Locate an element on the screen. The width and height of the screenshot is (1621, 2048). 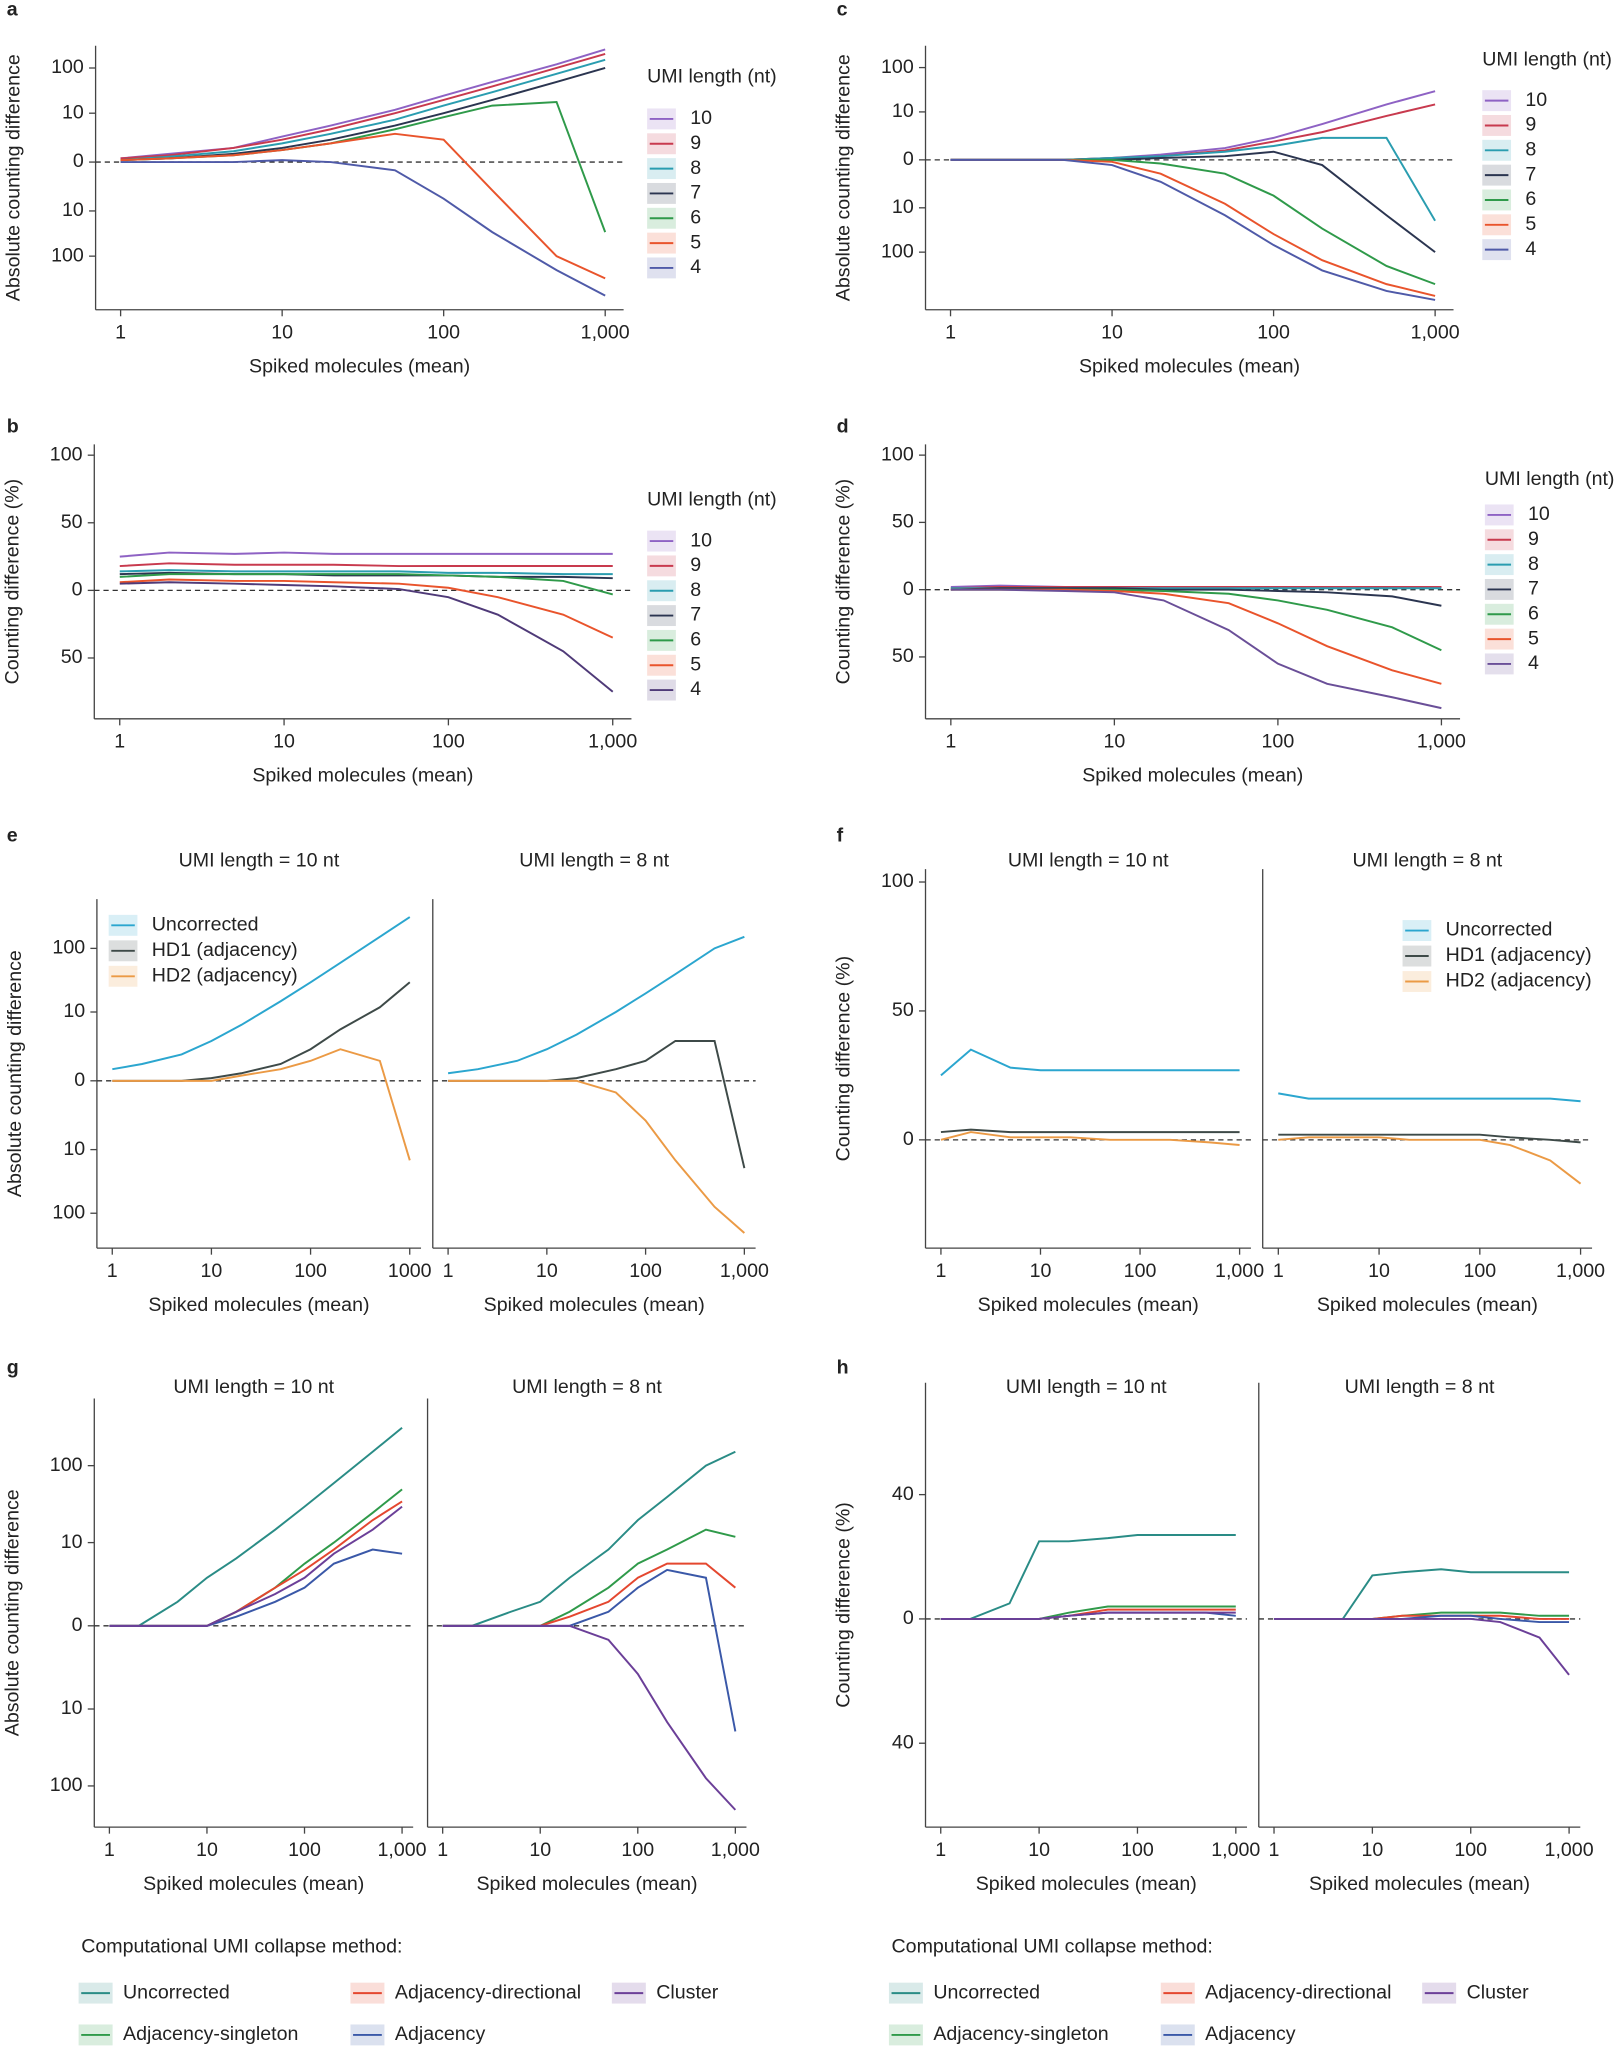
y-tick-label: 40 is located at coordinates (903, 1742).